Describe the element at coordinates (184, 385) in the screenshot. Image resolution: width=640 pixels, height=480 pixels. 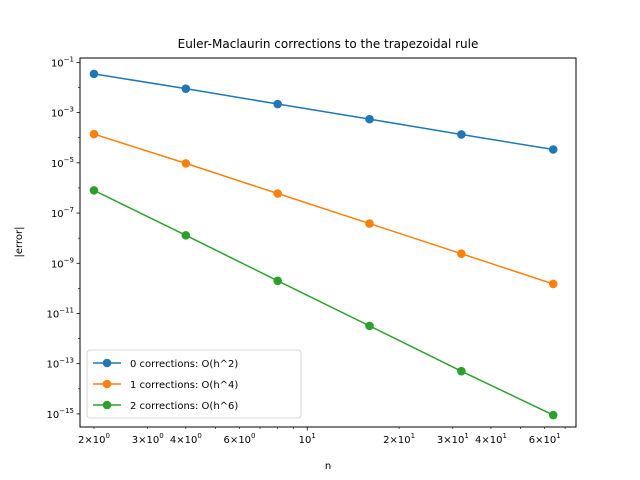
I see `legend-label: 1 corrections: O(h^4)` at that location.